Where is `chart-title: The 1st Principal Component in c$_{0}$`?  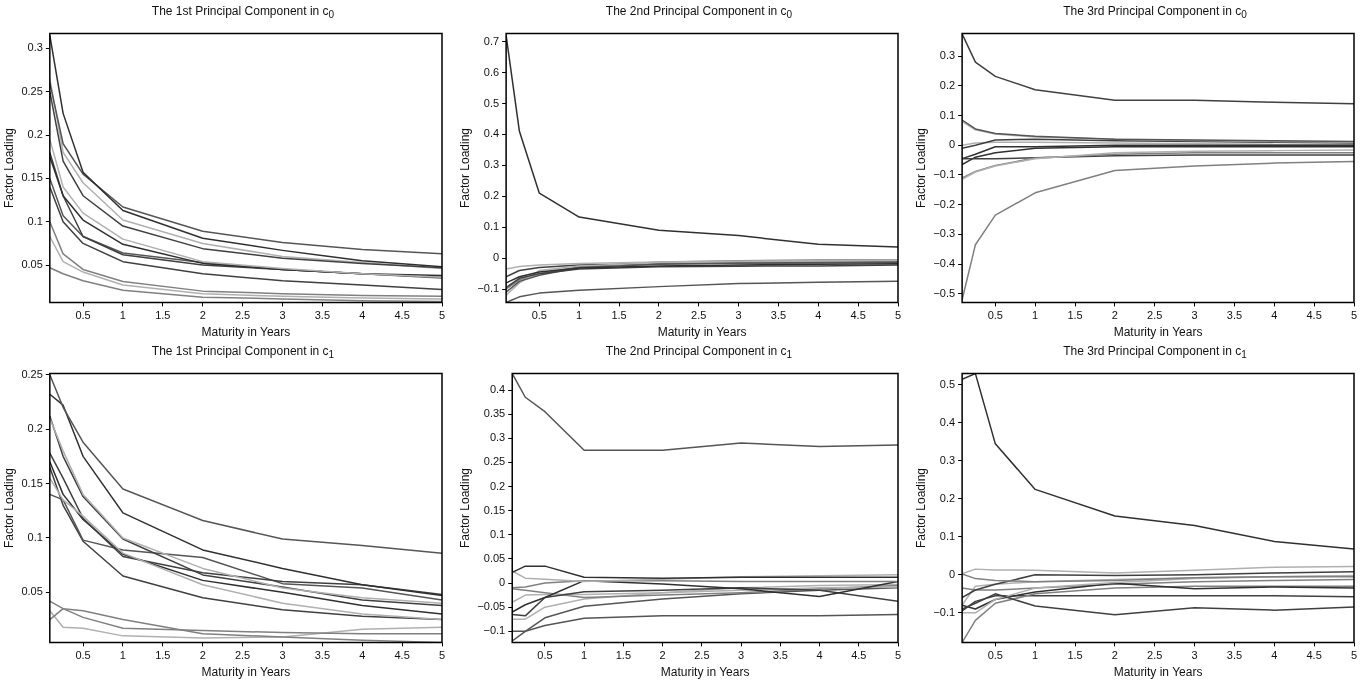 chart-title: The 1st Principal Component in c$_{0}$ is located at coordinates (243, 13).